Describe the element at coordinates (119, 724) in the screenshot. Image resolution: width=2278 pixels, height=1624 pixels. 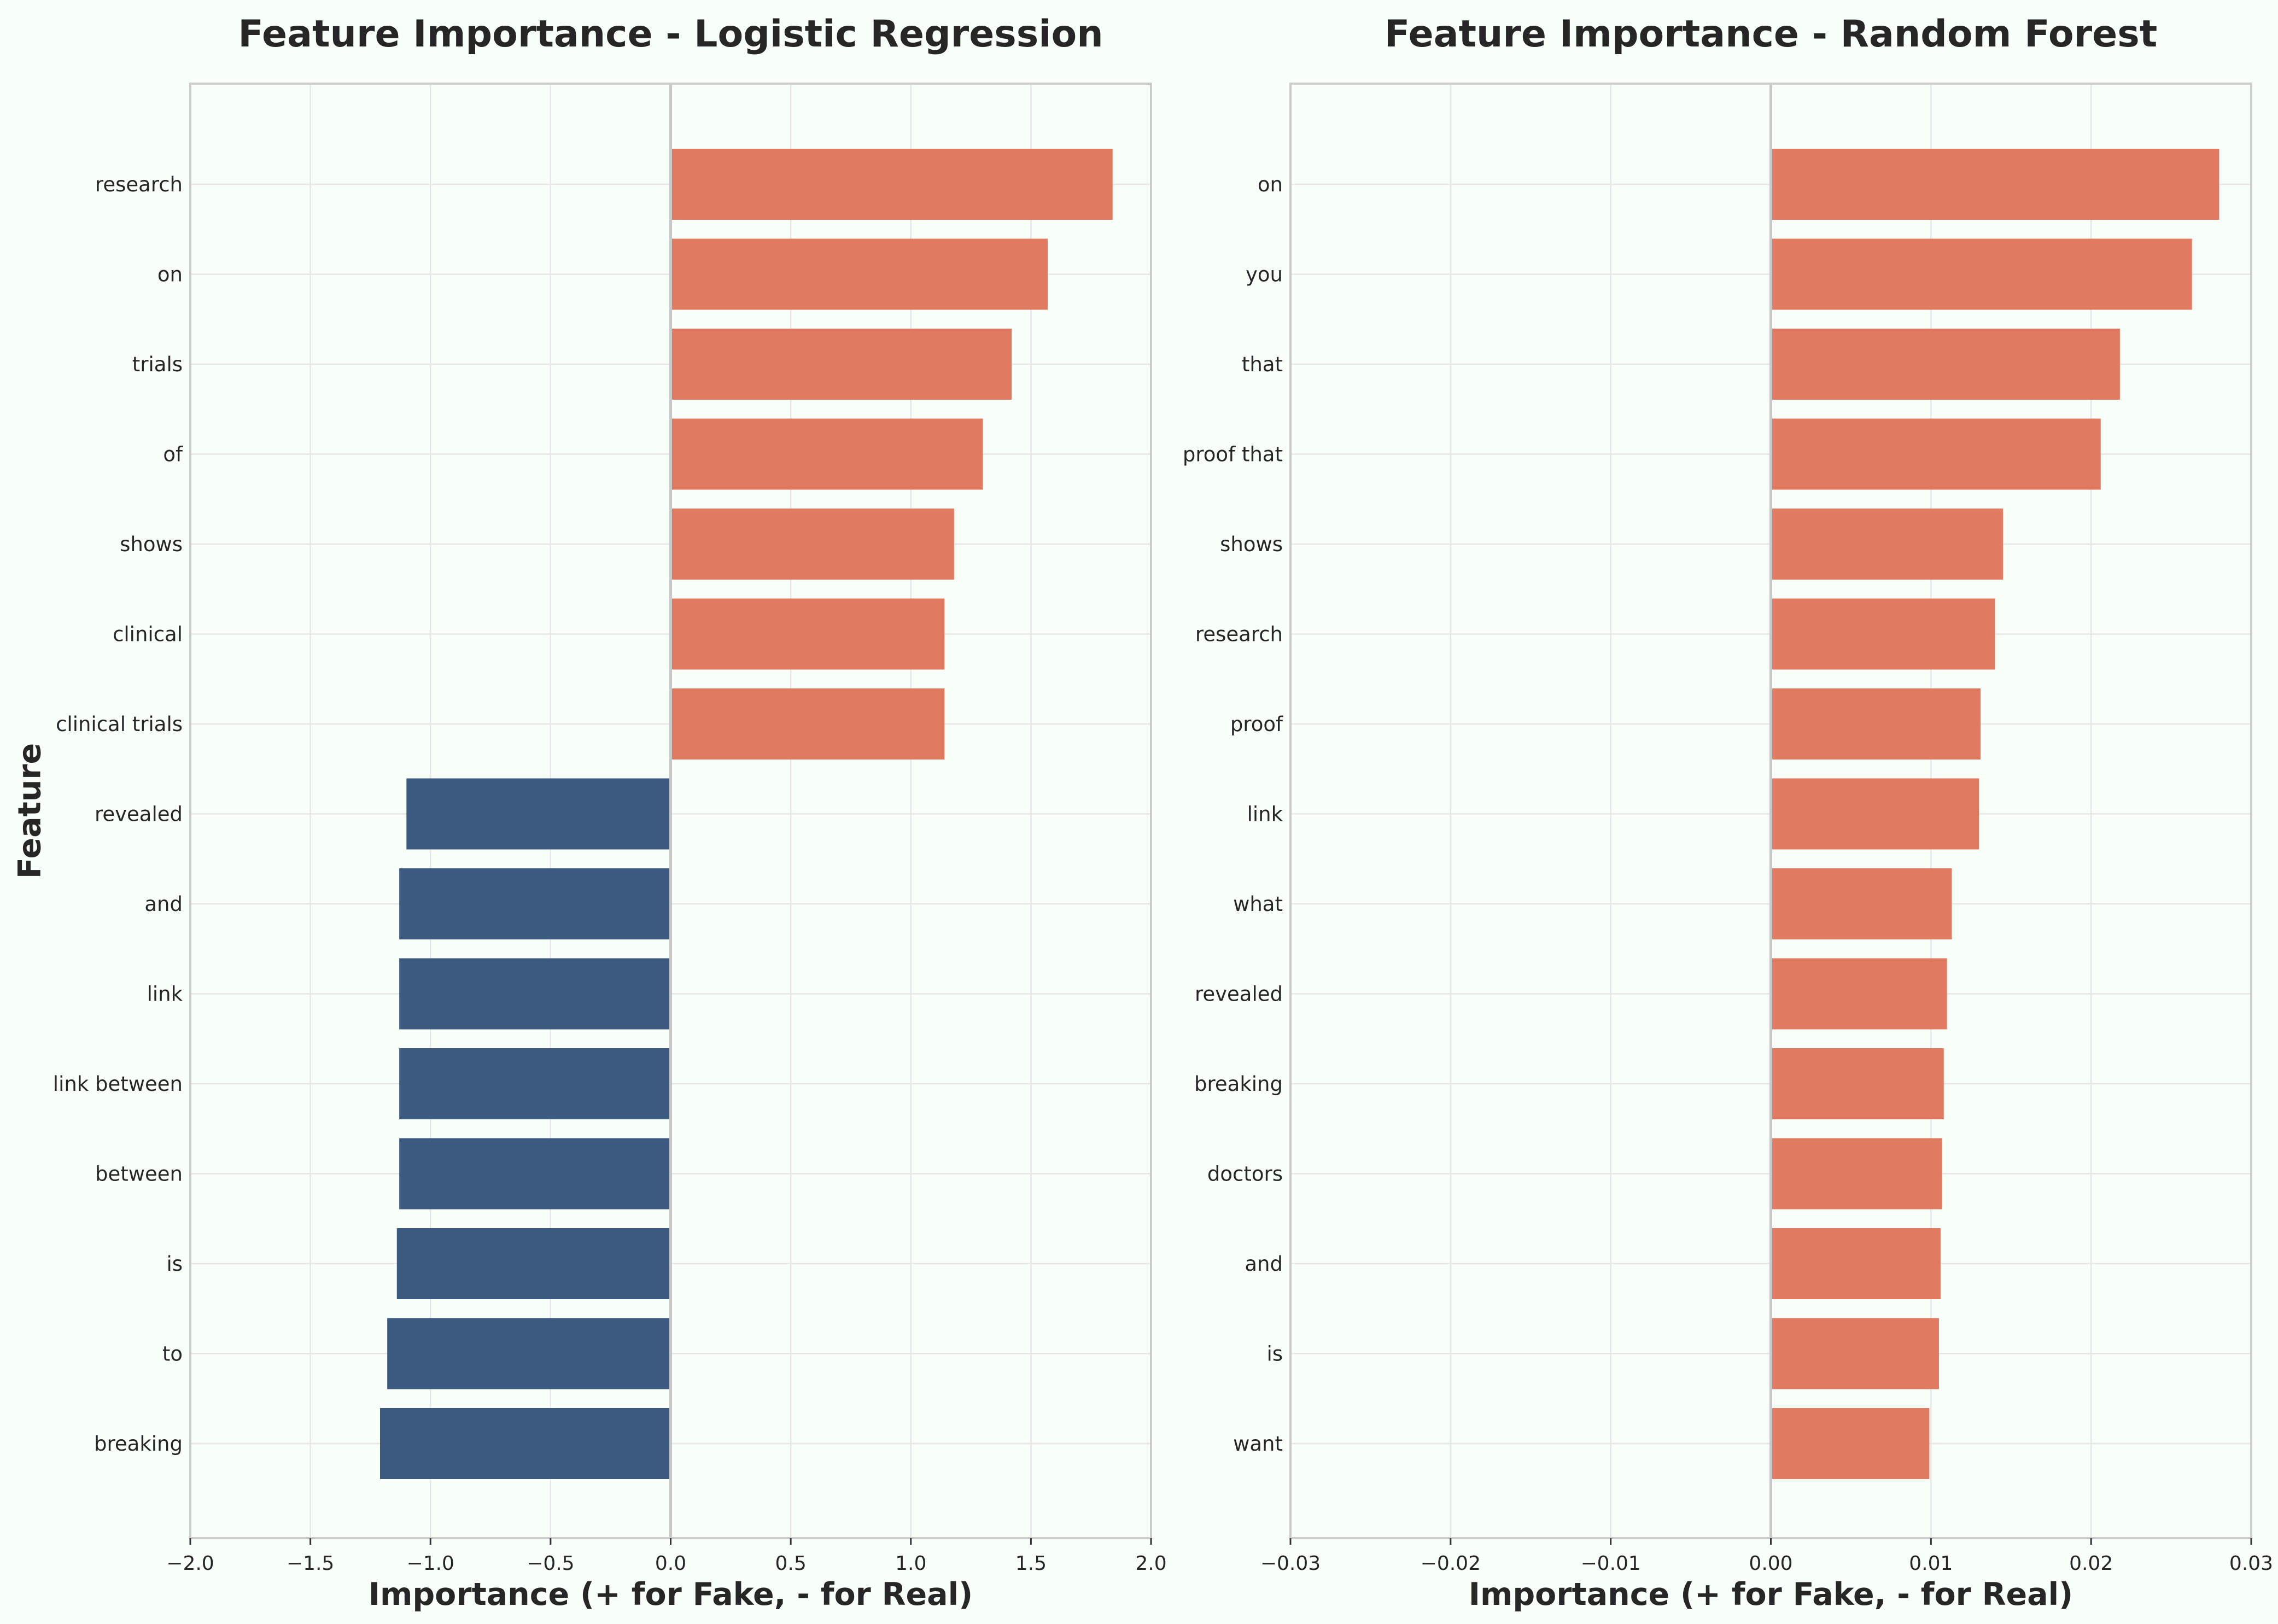
I see `category-label: clinical trials` at that location.